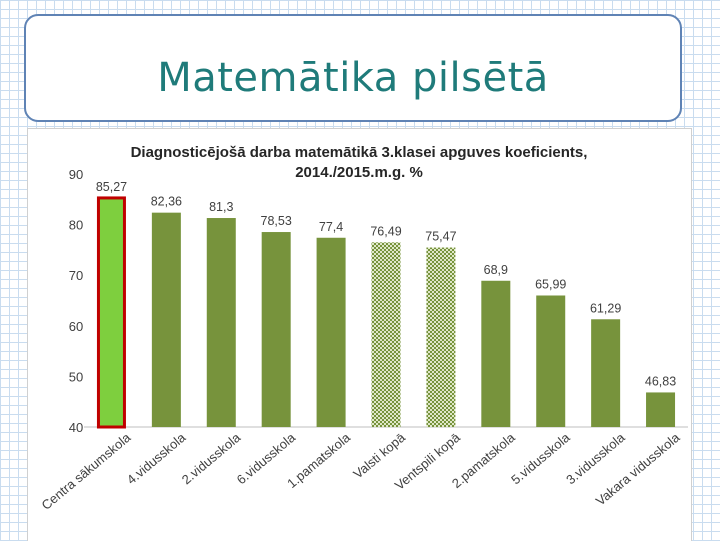  Describe the element at coordinates (385, 231) in the screenshot. I see `data-label: 76,49` at that location.